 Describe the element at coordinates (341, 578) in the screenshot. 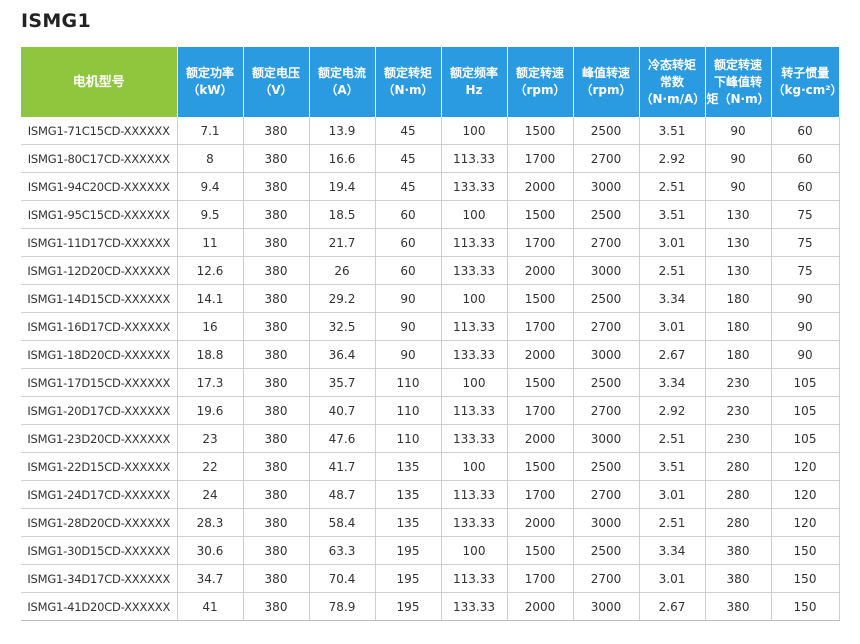

I see `value-cell: 70.4` at that location.